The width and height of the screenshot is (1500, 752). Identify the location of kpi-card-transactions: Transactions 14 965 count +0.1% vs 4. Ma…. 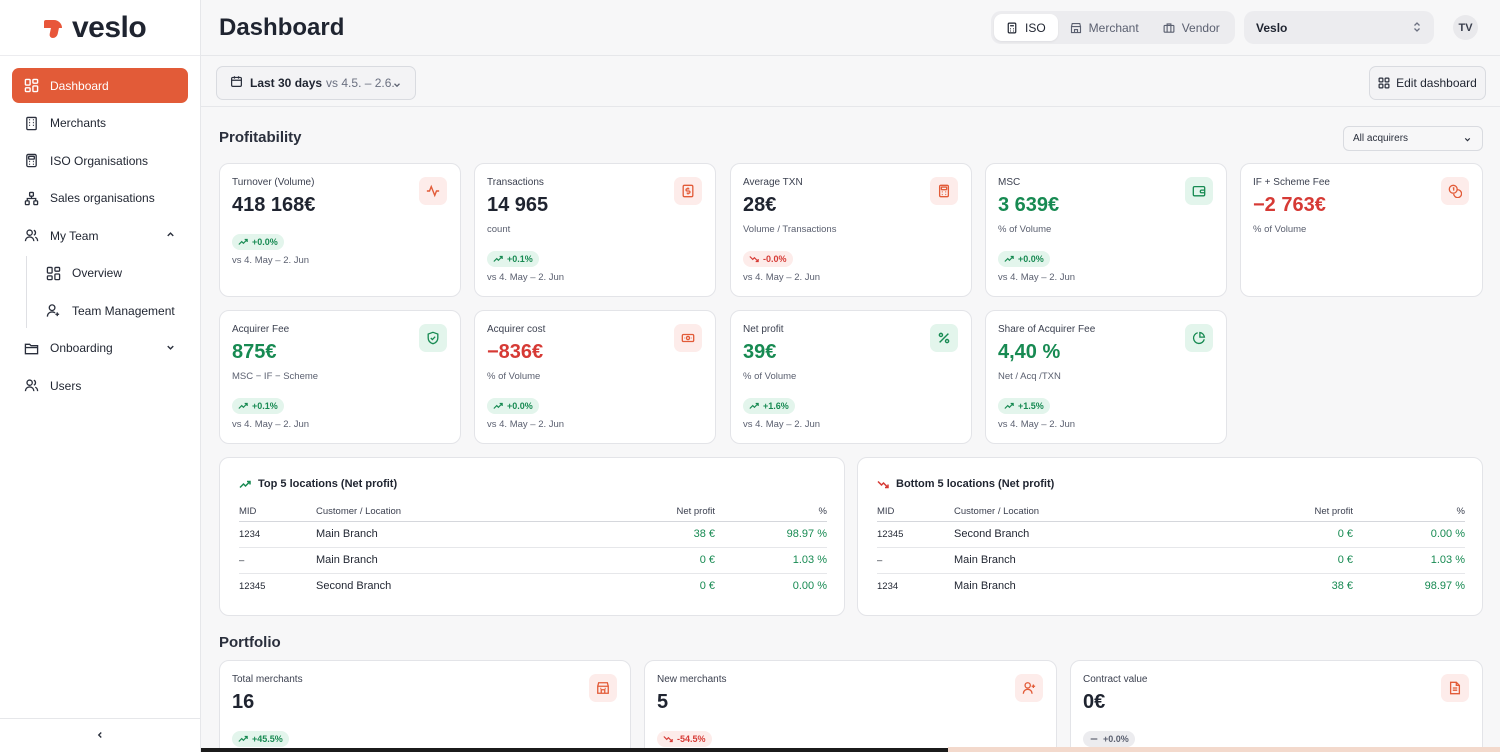
(595, 230).